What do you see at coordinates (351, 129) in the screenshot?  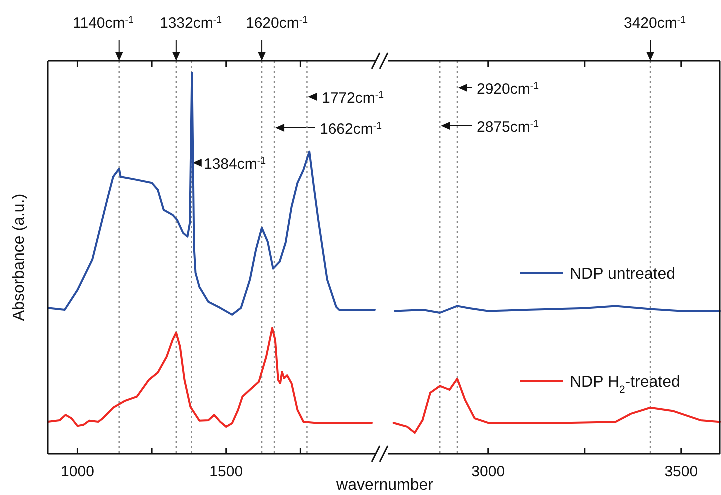 I see `ref-line-label: 1662cm$^{-1}$` at bounding box center [351, 129].